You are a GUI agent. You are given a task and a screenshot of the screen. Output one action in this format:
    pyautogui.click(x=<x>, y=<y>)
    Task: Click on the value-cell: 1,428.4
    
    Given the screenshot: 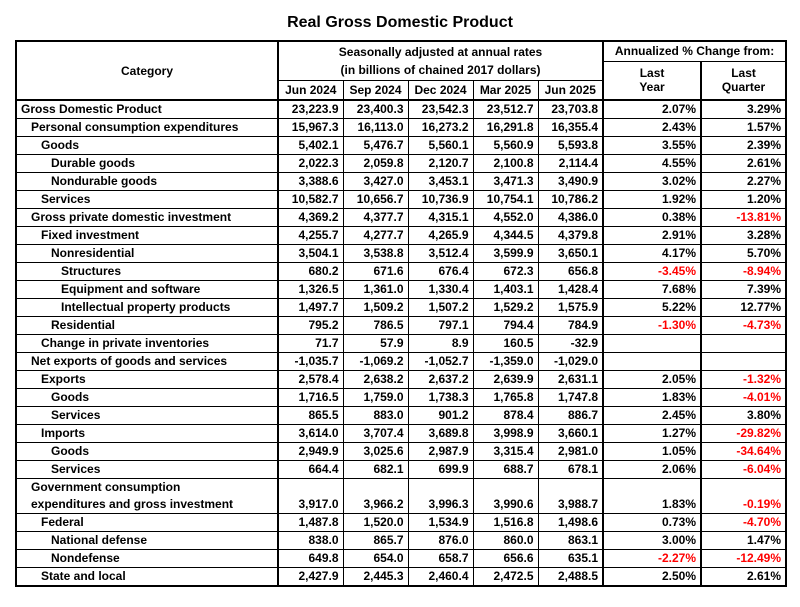 What is the action you would take?
    pyautogui.click(x=571, y=289)
    